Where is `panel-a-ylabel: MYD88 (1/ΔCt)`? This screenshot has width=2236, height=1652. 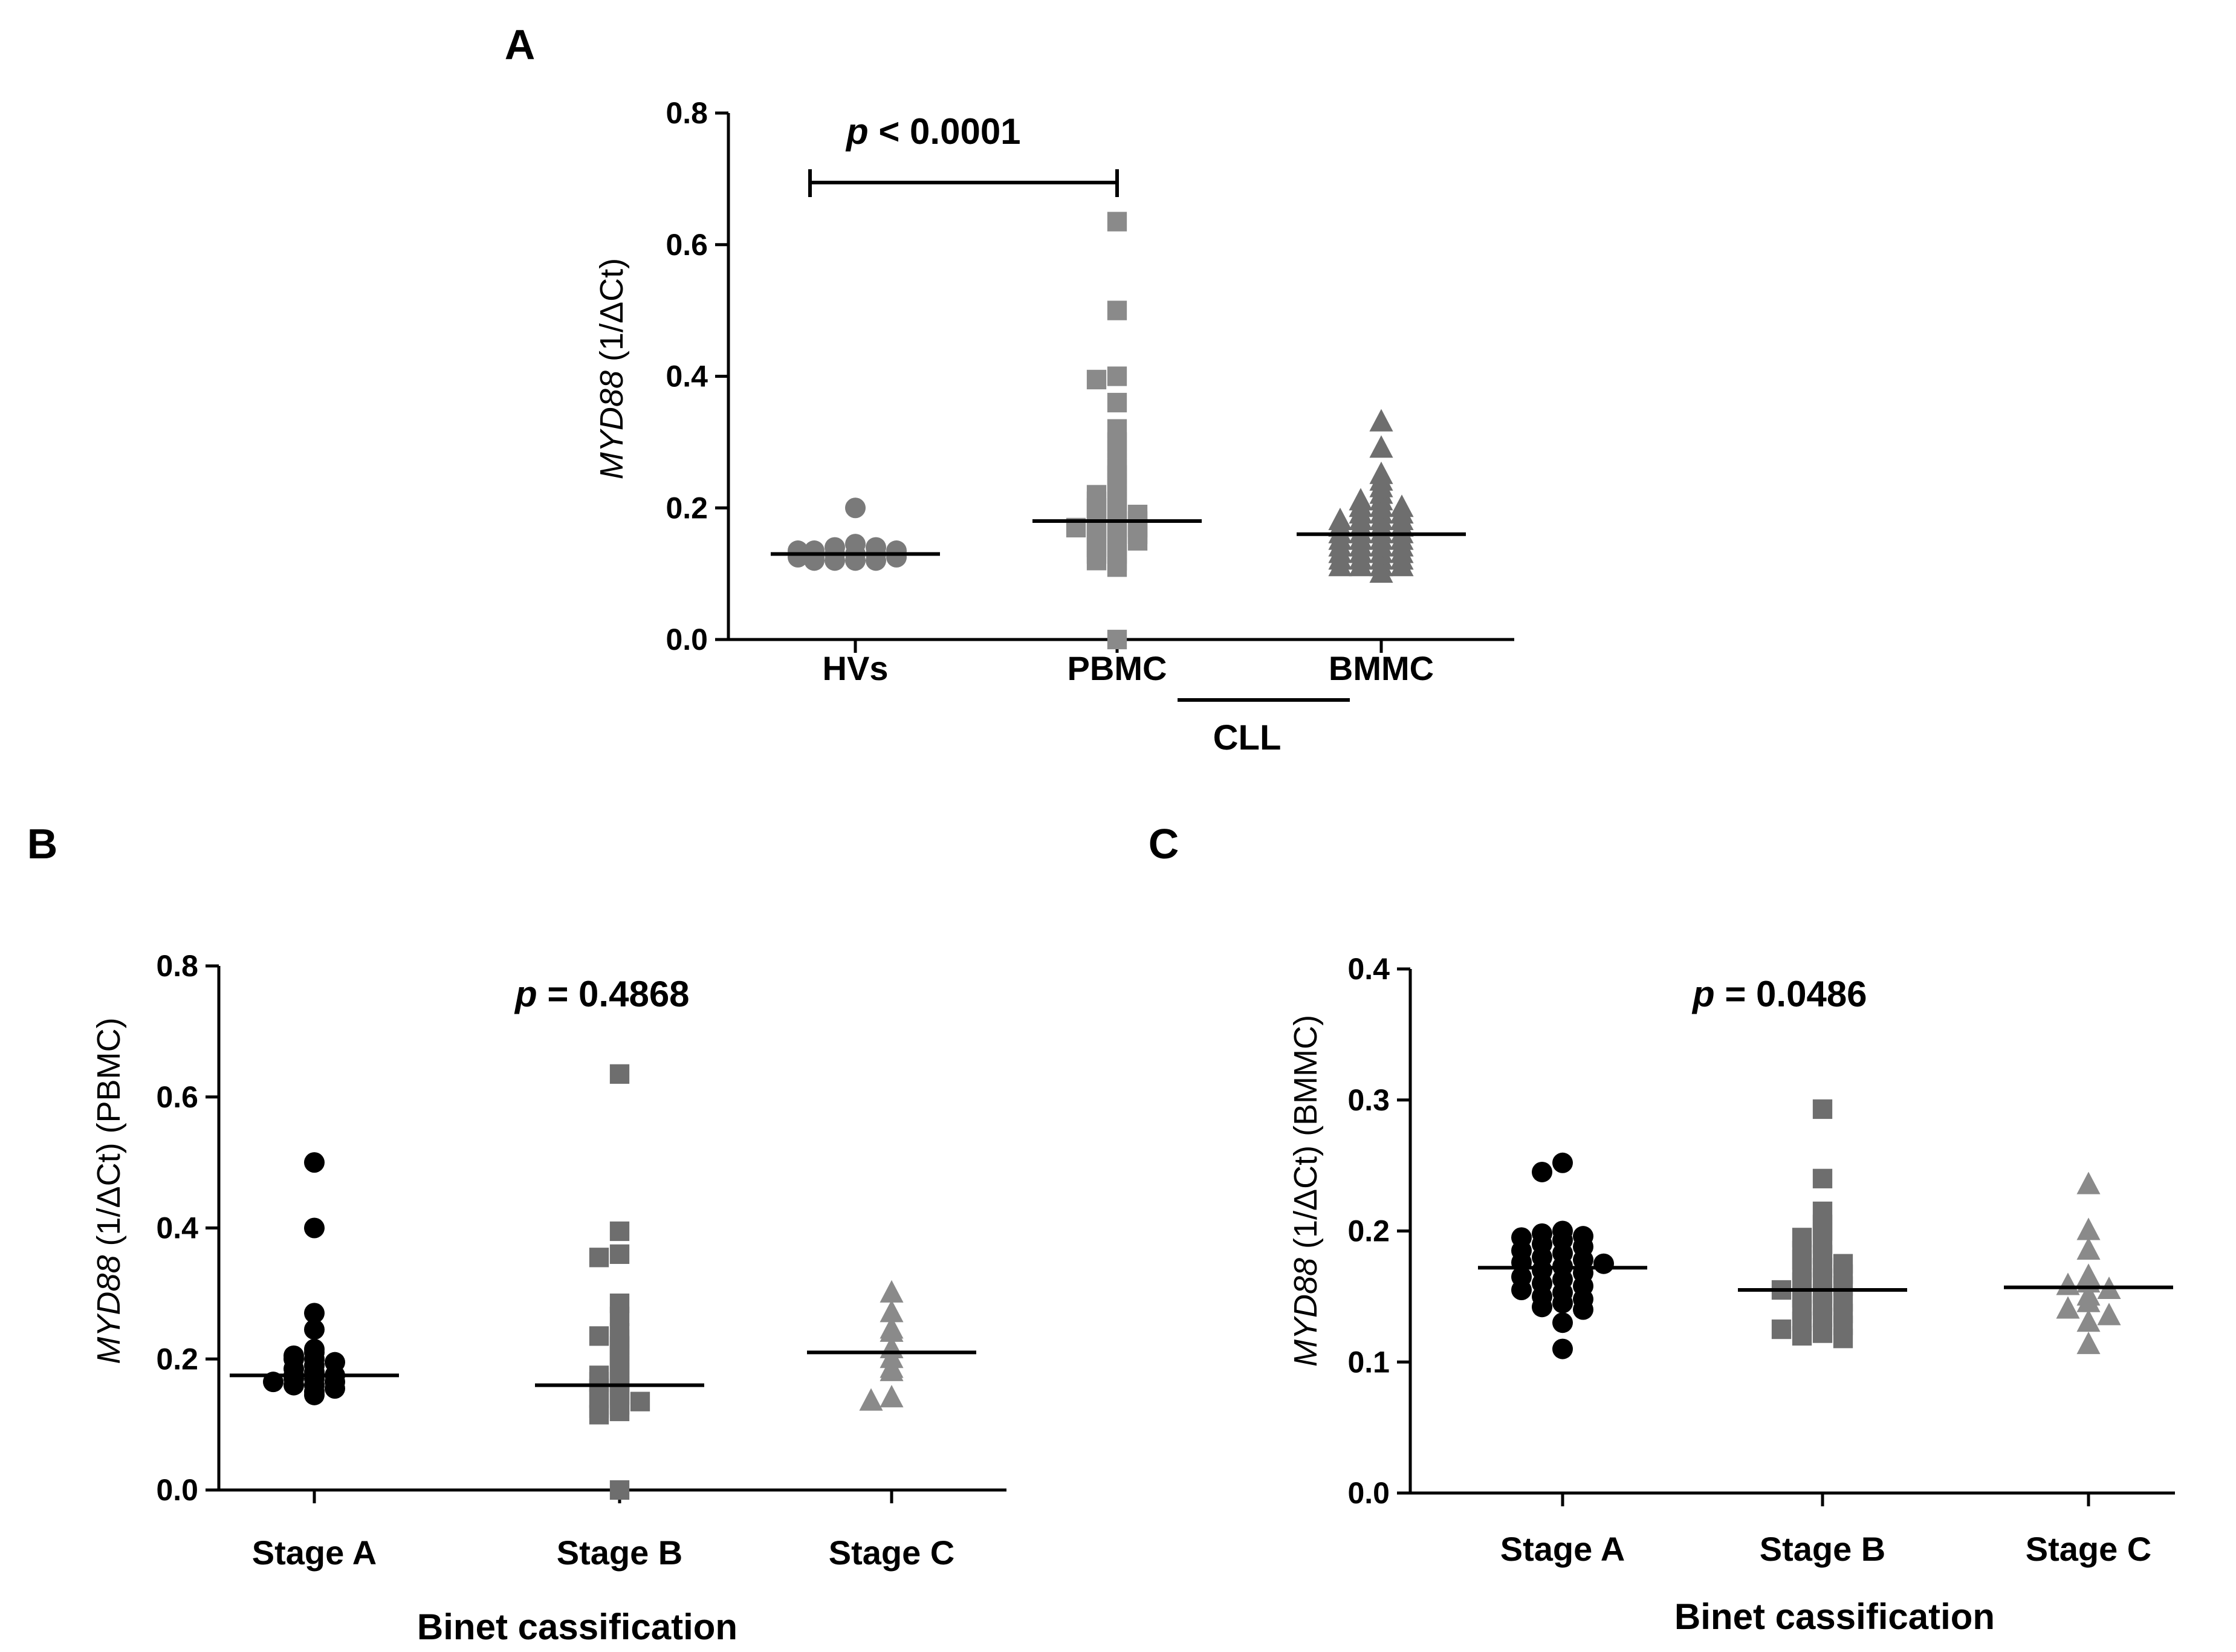
panel-a-ylabel: MYD88 (1/ΔCt) is located at coordinates (612, 369).